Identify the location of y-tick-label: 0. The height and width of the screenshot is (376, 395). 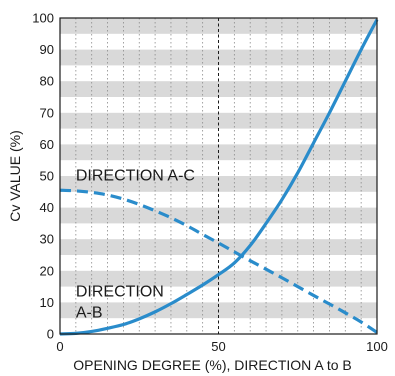
(50, 334).